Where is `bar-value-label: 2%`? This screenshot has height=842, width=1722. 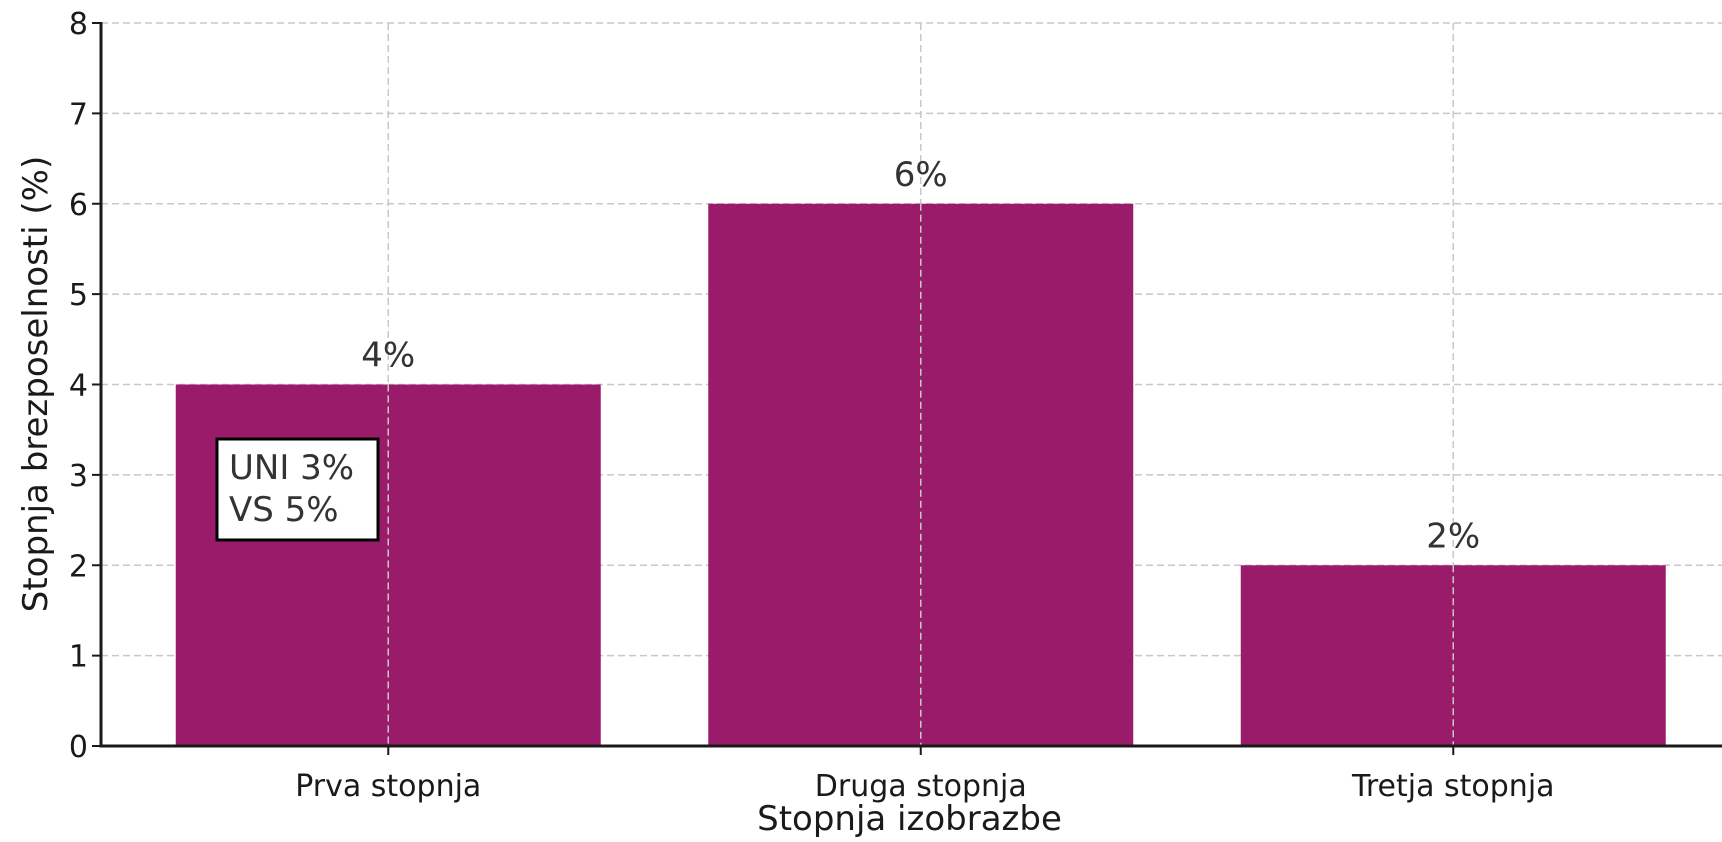
bar-value-label: 2% is located at coordinates (1453, 536).